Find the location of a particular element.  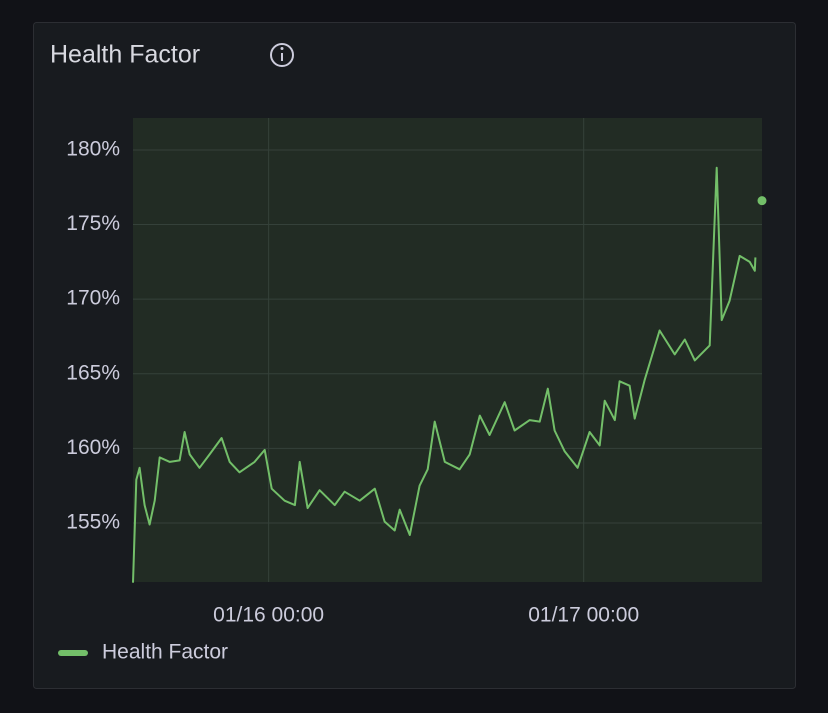

y-tick-label: 165% is located at coordinates (93, 372).